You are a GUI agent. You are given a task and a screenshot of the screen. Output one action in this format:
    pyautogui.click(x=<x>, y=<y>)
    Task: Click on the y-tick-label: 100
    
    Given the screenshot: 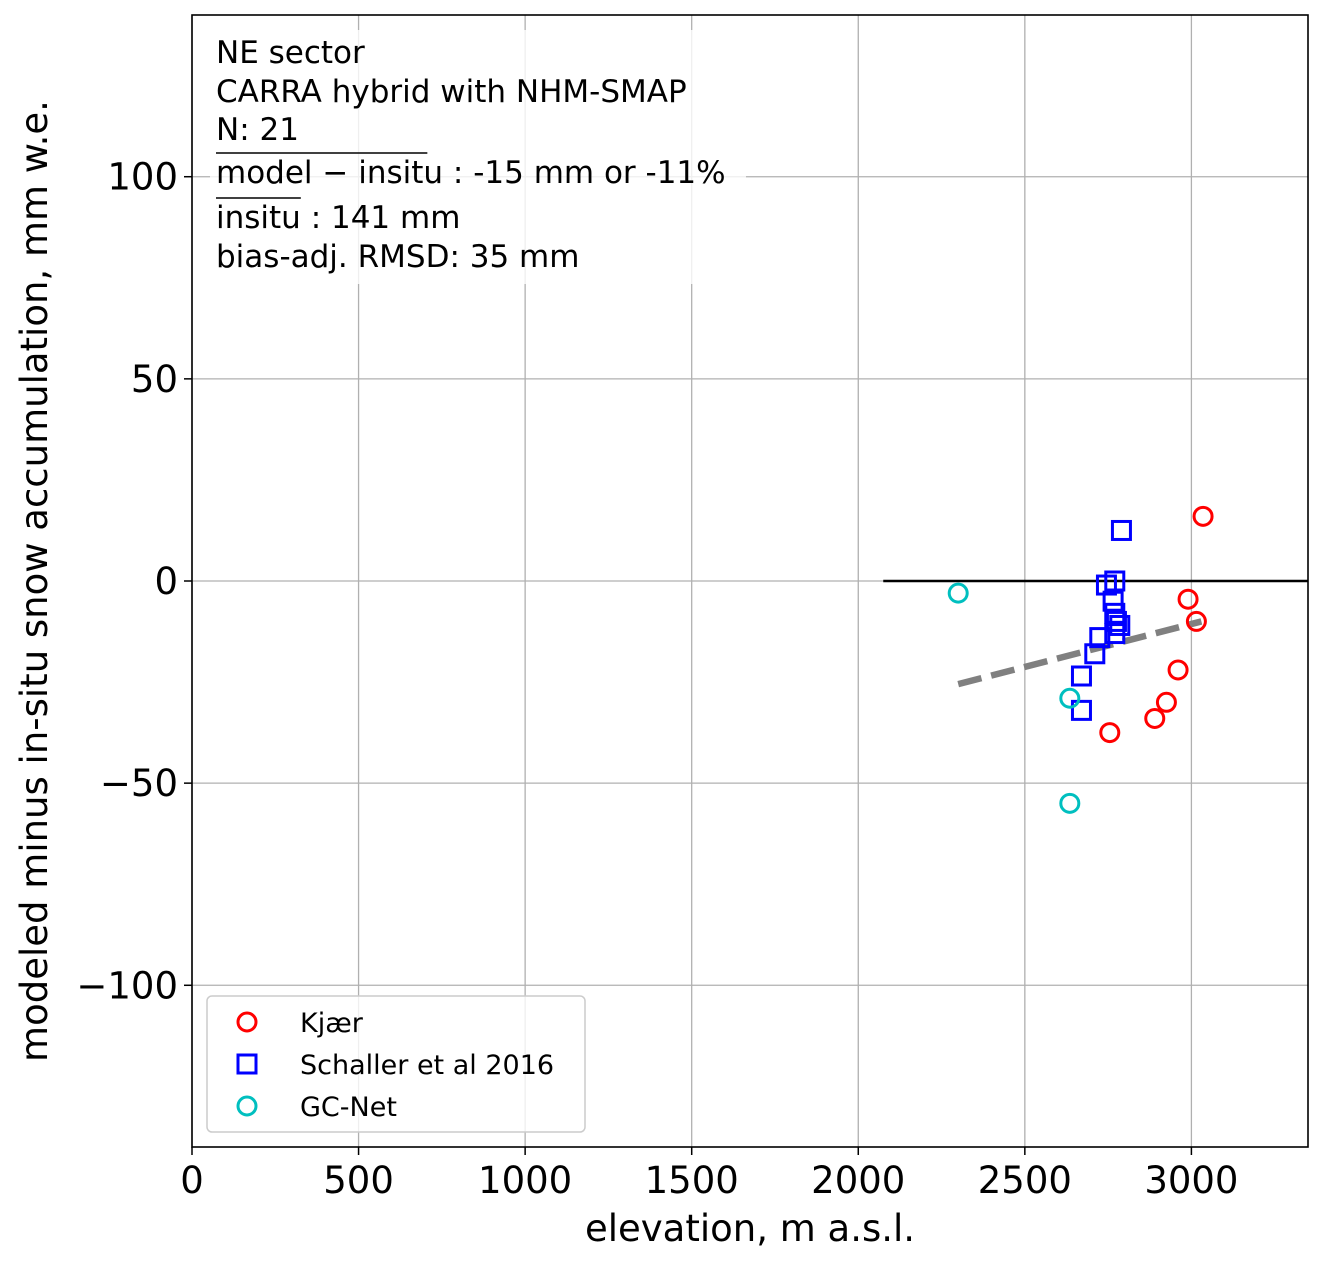 What is the action you would take?
    pyautogui.click(x=142, y=177)
    